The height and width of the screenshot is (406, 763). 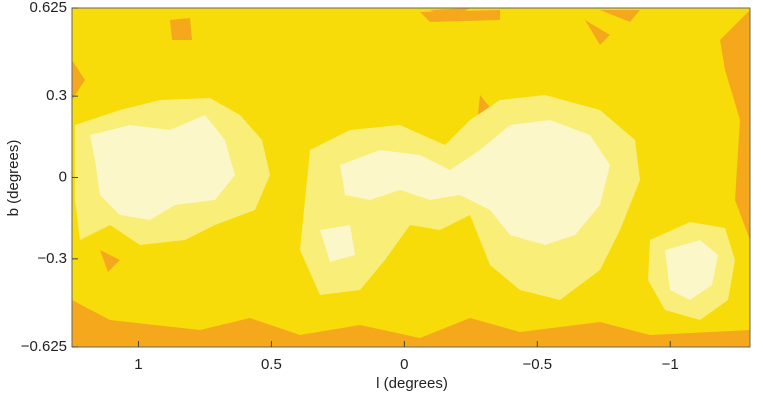 What do you see at coordinates (56, 95) in the screenshot?
I see `y-tick-label: 0.3` at bounding box center [56, 95].